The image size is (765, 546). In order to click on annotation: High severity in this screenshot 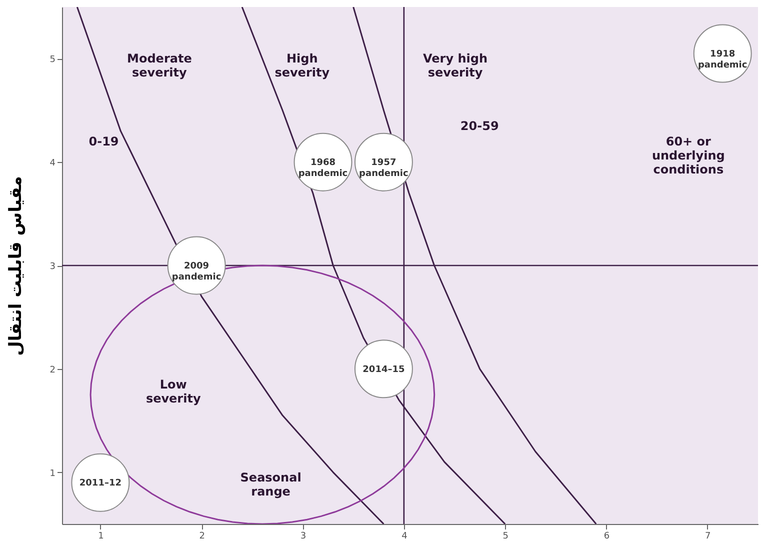, I will do `click(302, 66)`.